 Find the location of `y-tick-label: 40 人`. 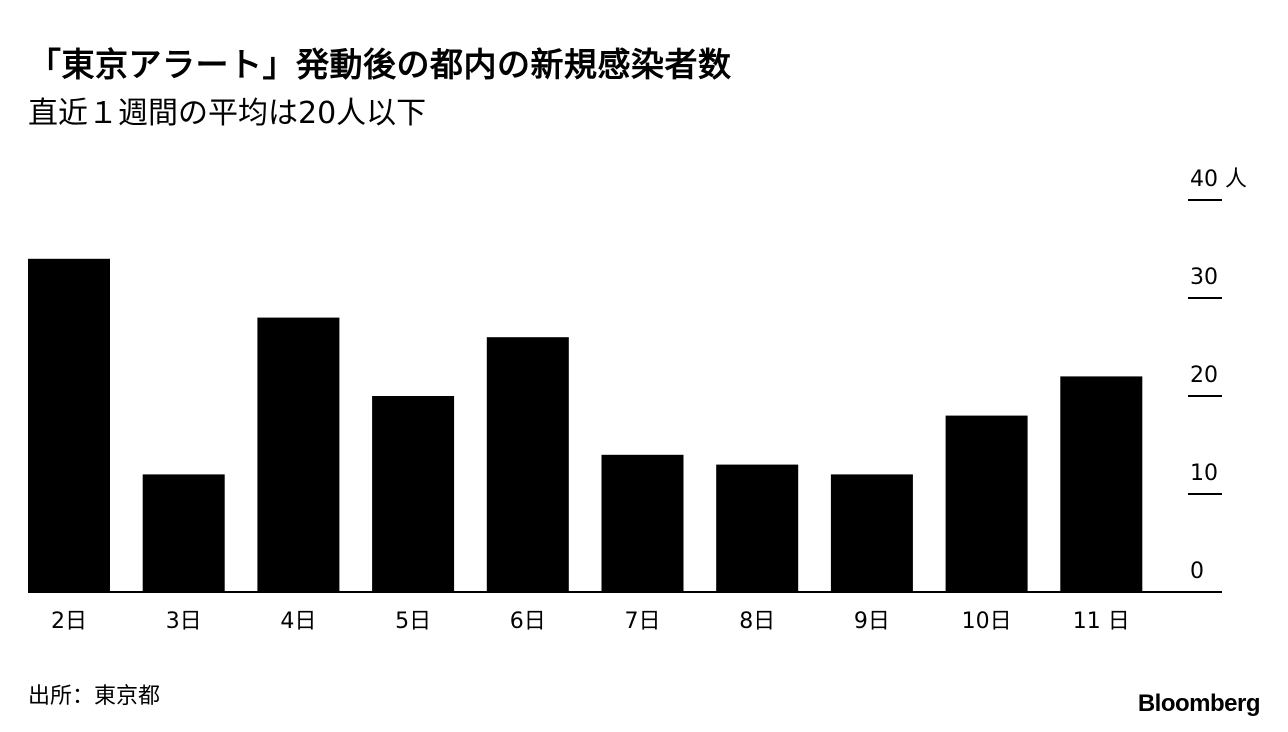

y-tick-label: 40 人 is located at coordinates (1218, 179).